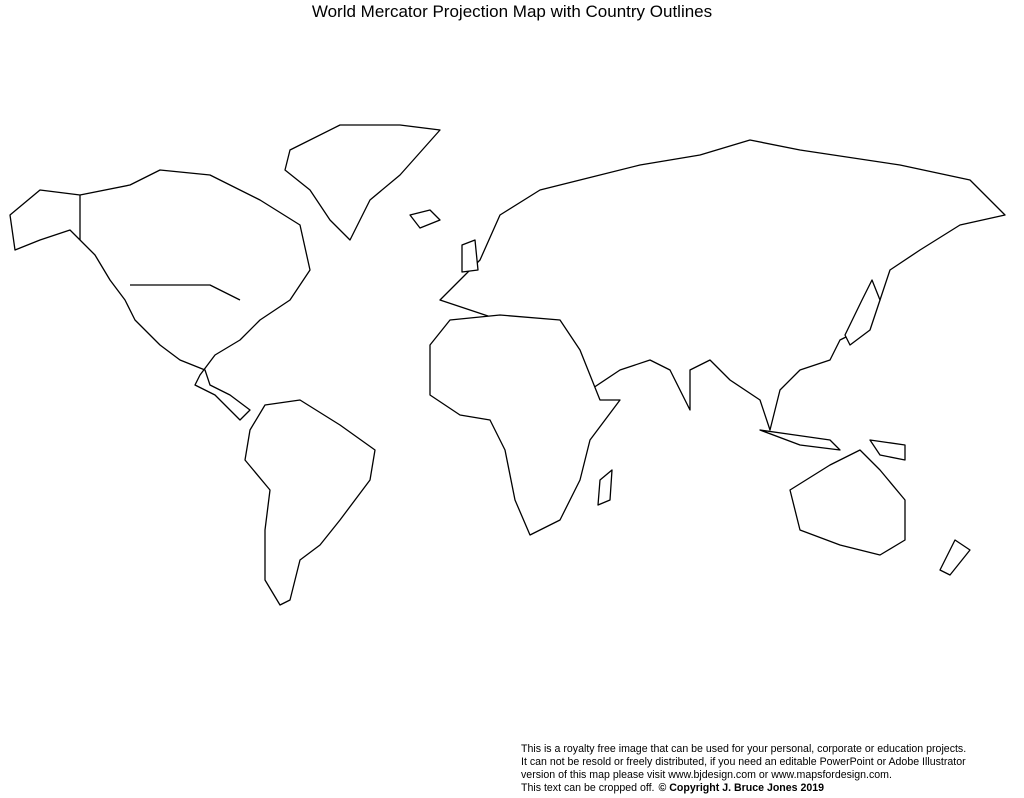 The width and height of the screenshot is (1024, 798). What do you see at coordinates (862, 312) in the screenshot?
I see `japan` at bounding box center [862, 312].